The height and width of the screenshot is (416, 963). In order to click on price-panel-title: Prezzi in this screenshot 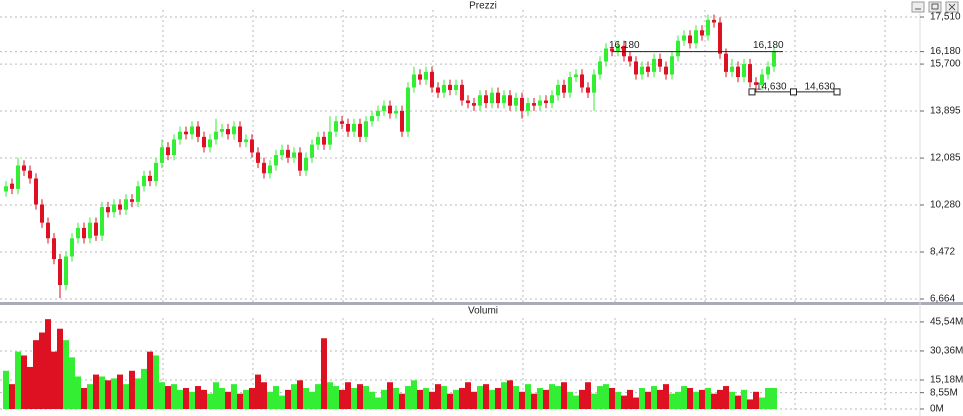, I will do `click(483, 6)`.